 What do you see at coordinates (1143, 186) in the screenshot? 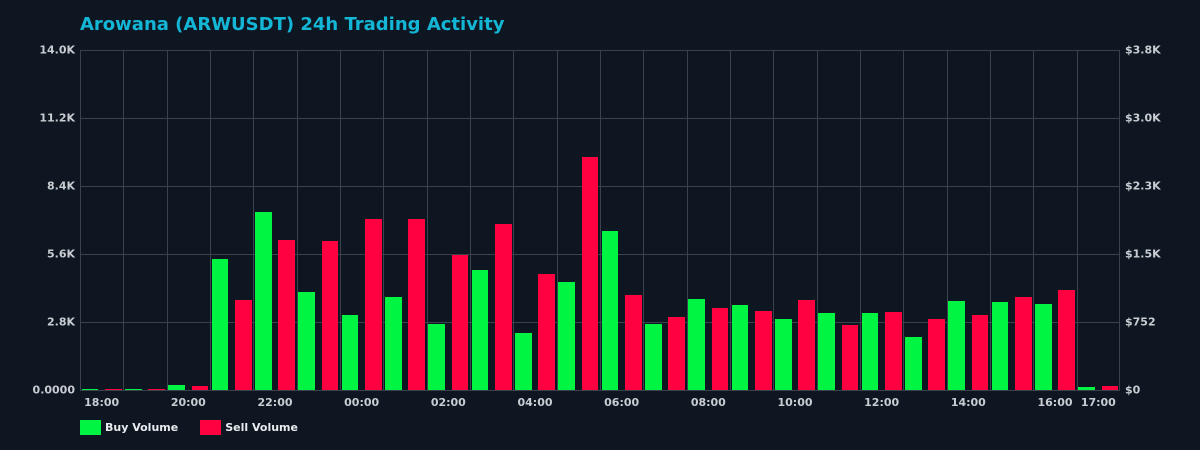
I see `right-y-tick-label: $2.3K` at bounding box center [1143, 186].